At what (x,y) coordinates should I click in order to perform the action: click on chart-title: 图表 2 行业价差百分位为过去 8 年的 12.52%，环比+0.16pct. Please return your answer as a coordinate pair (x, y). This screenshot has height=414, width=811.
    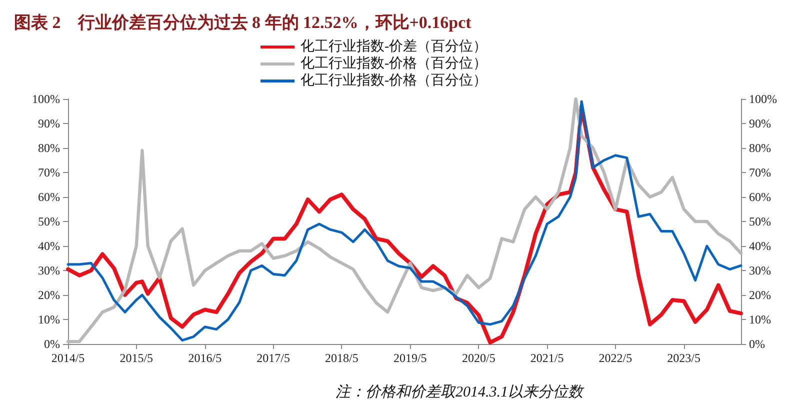
    Looking at the image, I should click on (243, 22).